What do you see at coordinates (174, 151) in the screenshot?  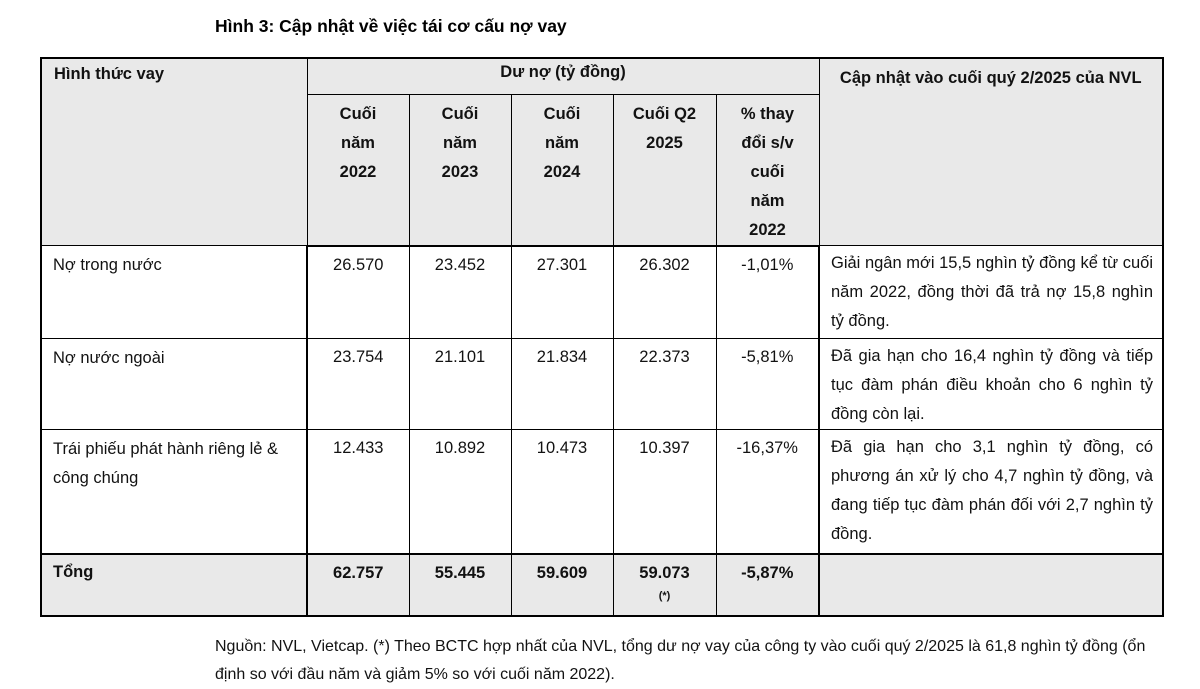 I see `loan-type-column-header: Hình thức vay` at bounding box center [174, 151].